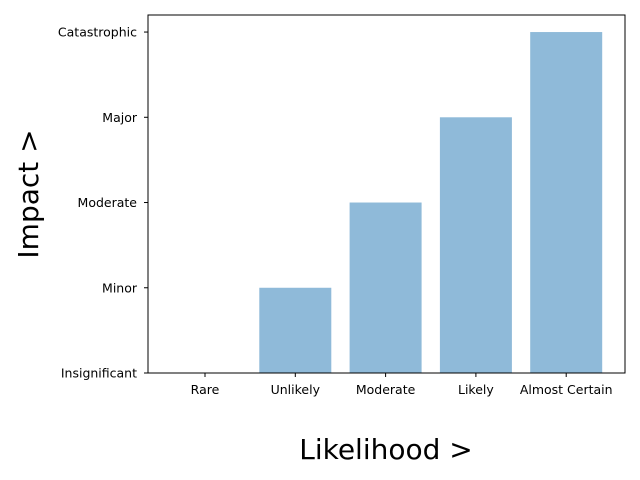 The image size is (640, 480). Describe the element at coordinates (475, 245) in the screenshot. I see `bar-likely` at that location.